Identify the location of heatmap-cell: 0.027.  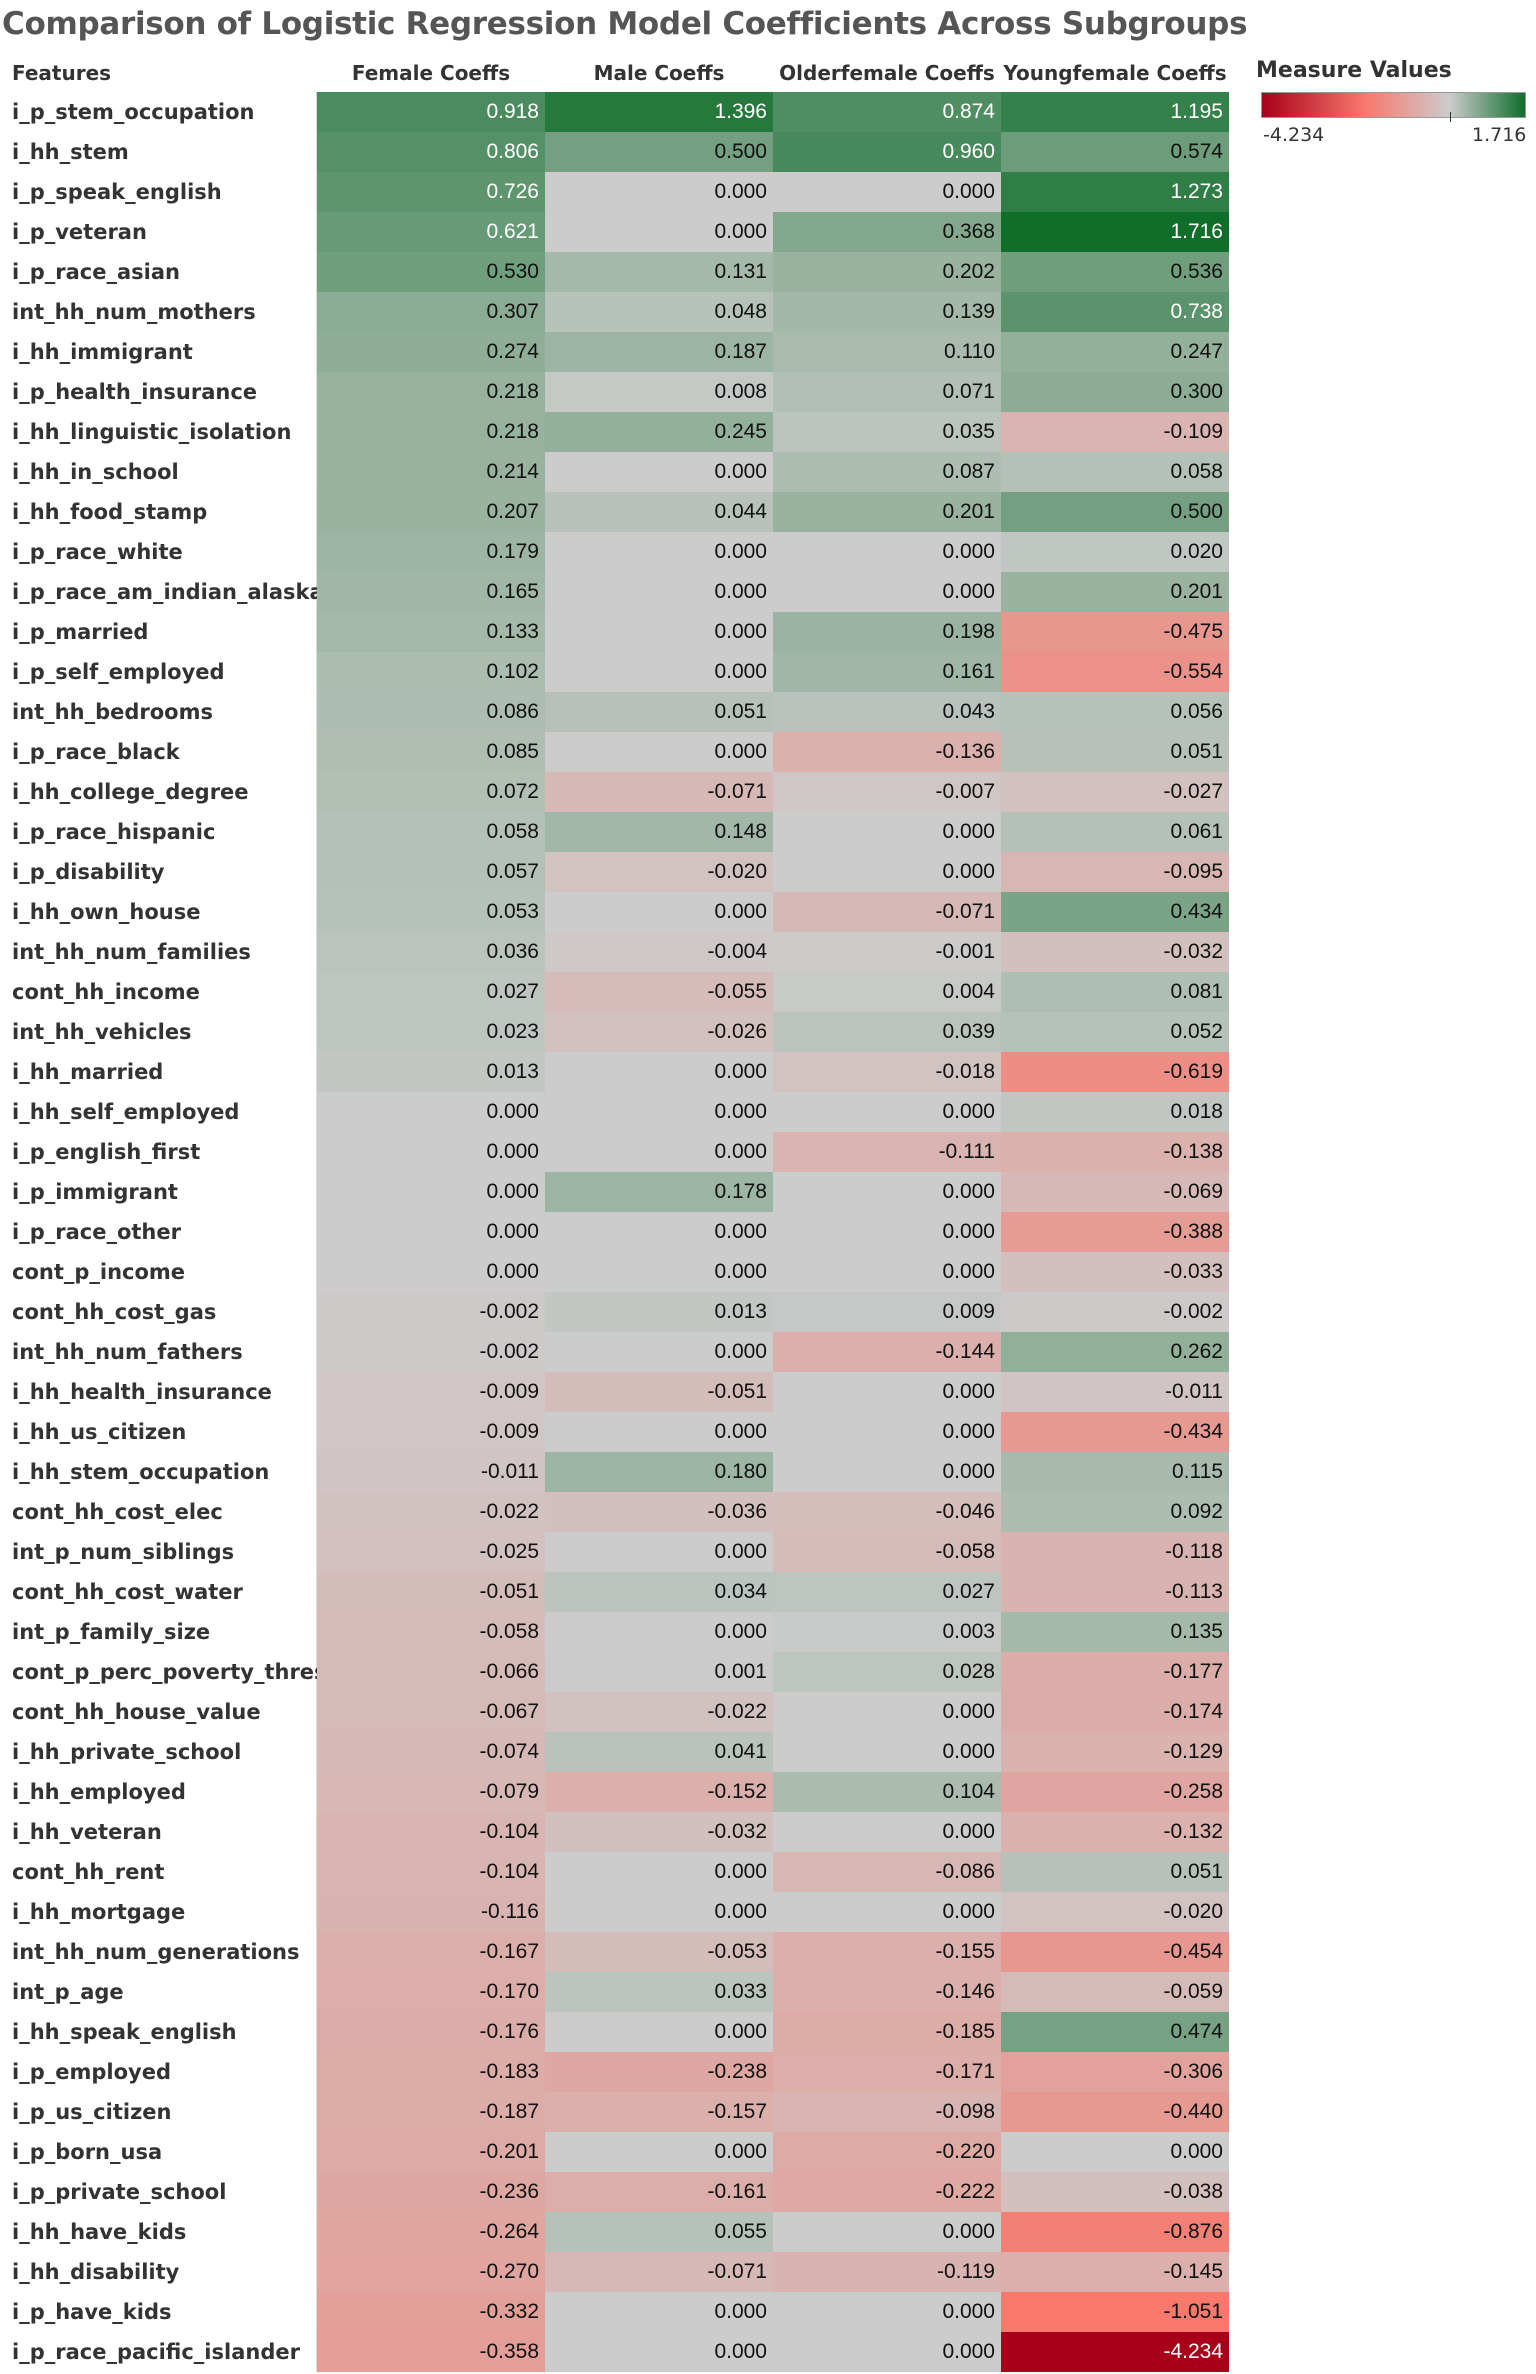
(431, 992).